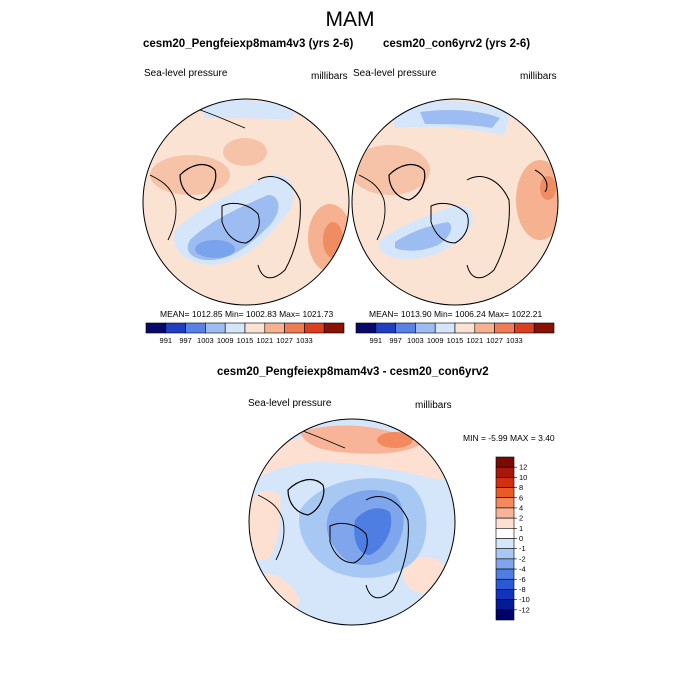 This screenshot has height=700, width=700. What do you see at coordinates (509, 438) in the screenshot?
I see `diff-minmax: MIN = -5.99 MAX = 3.40` at bounding box center [509, 438].